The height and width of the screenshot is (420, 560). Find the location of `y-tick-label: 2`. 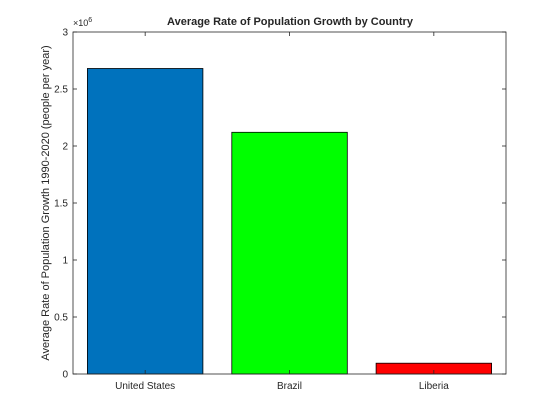

y-tick-label: 2 is located at coordinates (65, 147).